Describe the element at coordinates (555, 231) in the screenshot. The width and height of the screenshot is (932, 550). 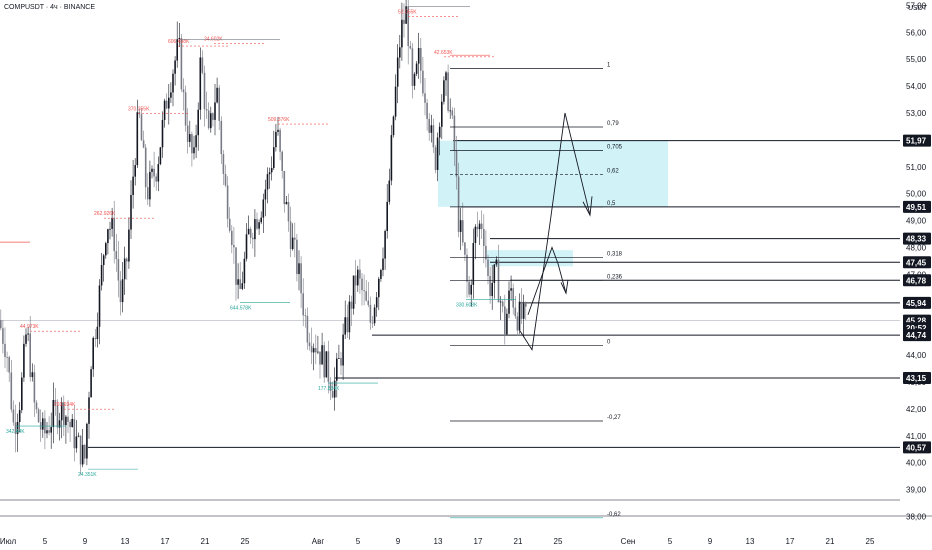
I see `forecast-path` at that location.